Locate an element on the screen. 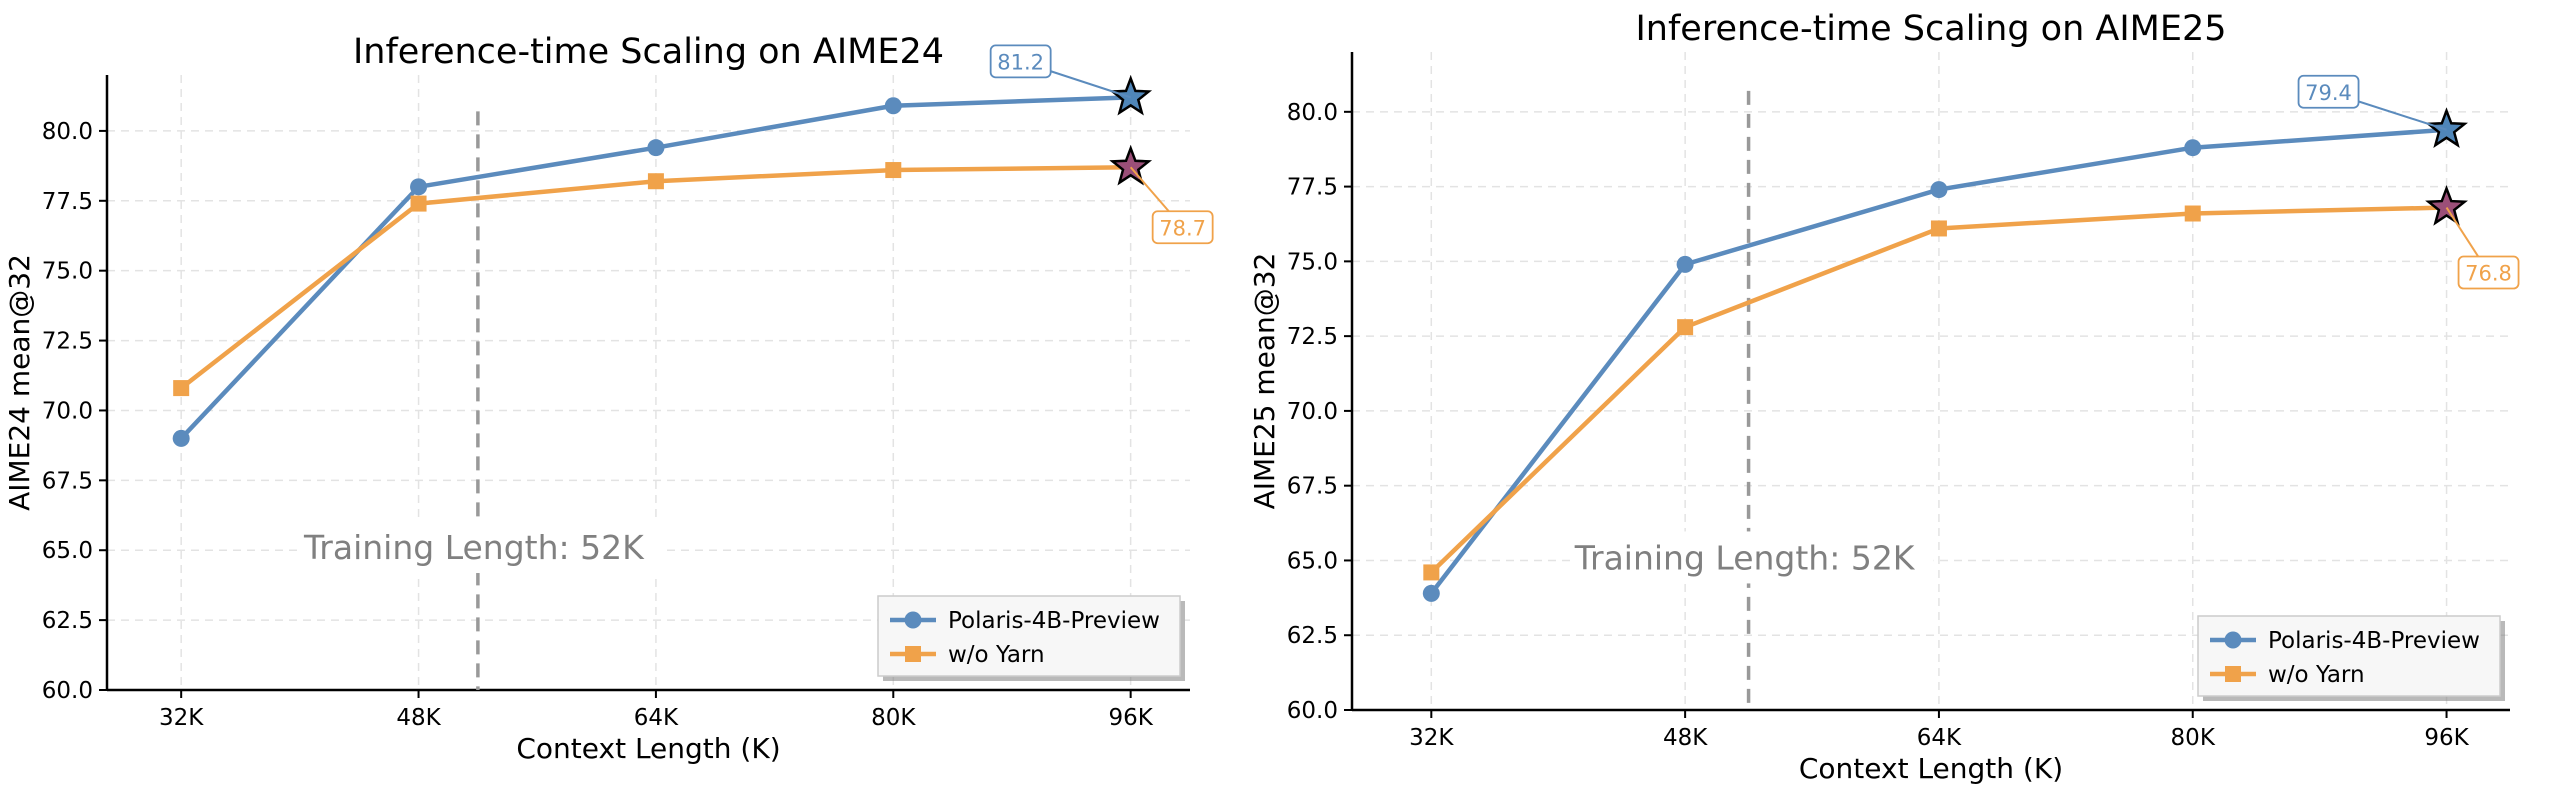 This screenshot has height=795, width=2560. annotation-label: 79.4 is located at coordinates (2328, 93).